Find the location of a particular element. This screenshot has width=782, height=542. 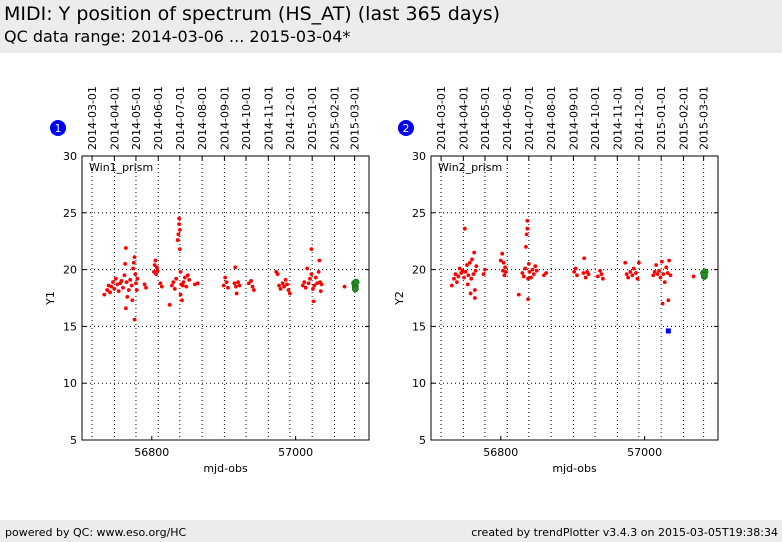

y-tick-label: 25 is located at coordinates (419, 213).